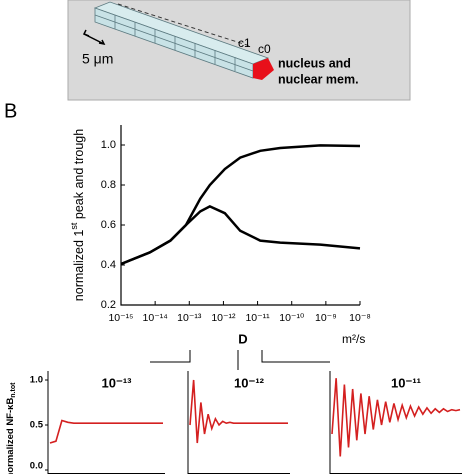 This screenshot has height=474, width=474. Describe the element at coordinates (318, 79) in the screenshot. I see `nucleus-label: nuclear mem.` at that location.